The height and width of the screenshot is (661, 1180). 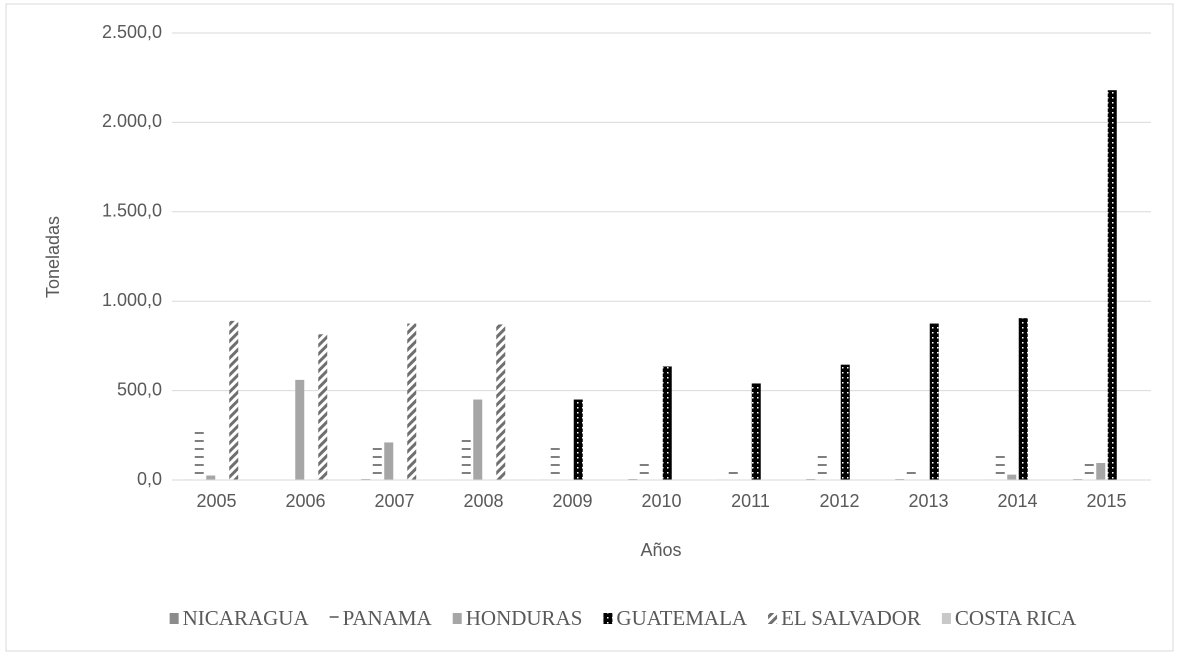 I want to click on x-tick-label: 2007, so click(x=394, y=501).